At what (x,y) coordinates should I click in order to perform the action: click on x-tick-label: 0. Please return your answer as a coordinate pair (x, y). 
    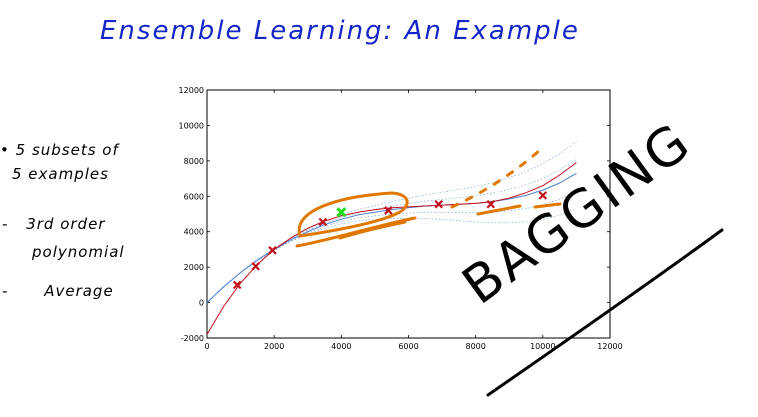
    Looking at the image, I should click on (206, 346).